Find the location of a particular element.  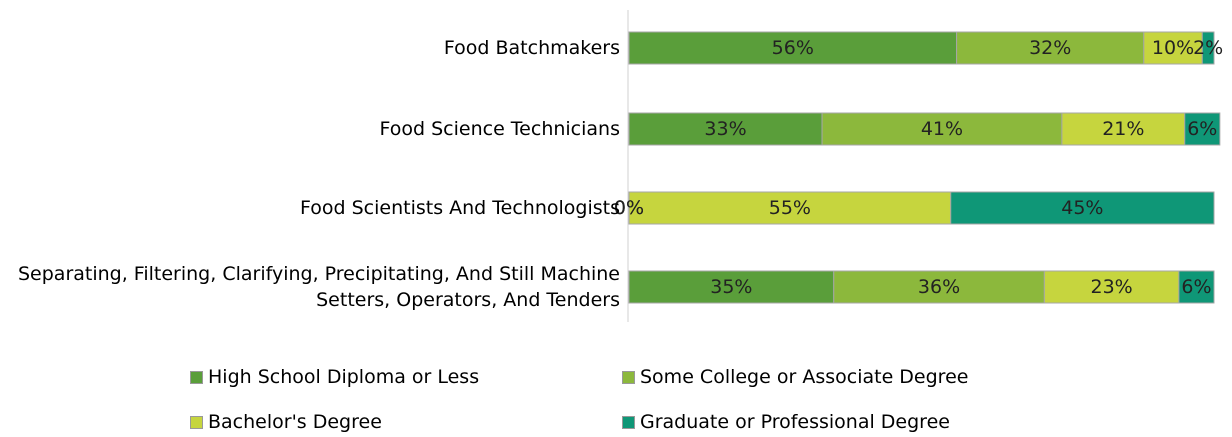

data-label: 45% is located at coordinates (1082, 208).